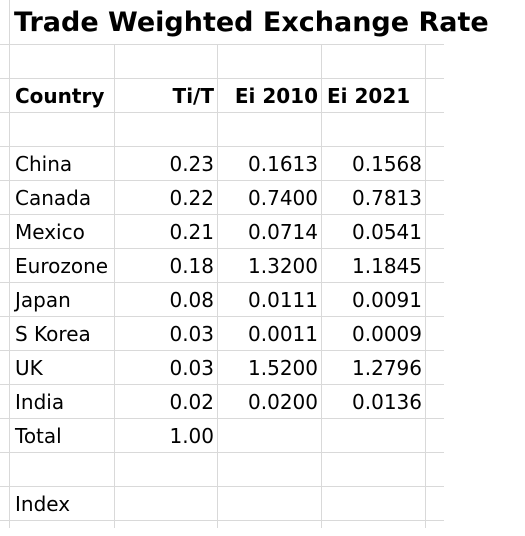 Image resolution: width=525 pixels, height=536 pixels. What do you see at coordinates (387, 334) in the screenshot?
I see `ei2021-cell: 0.0009` at bounding box center [387, 334].